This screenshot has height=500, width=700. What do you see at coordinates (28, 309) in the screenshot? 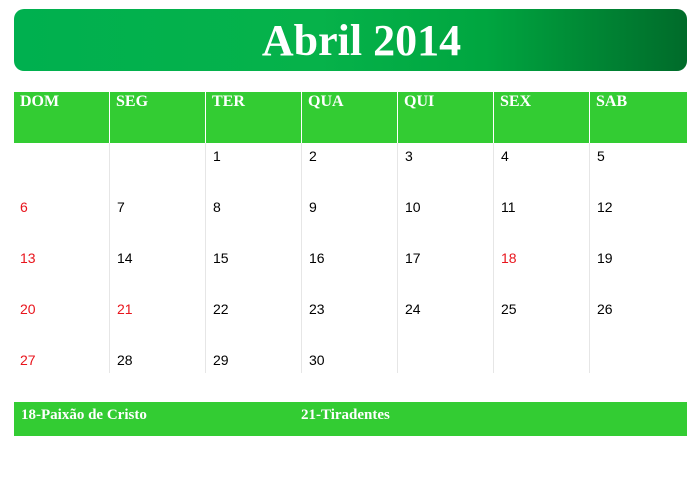
I see `day-cell: 20` at bounding box center [28, 309].